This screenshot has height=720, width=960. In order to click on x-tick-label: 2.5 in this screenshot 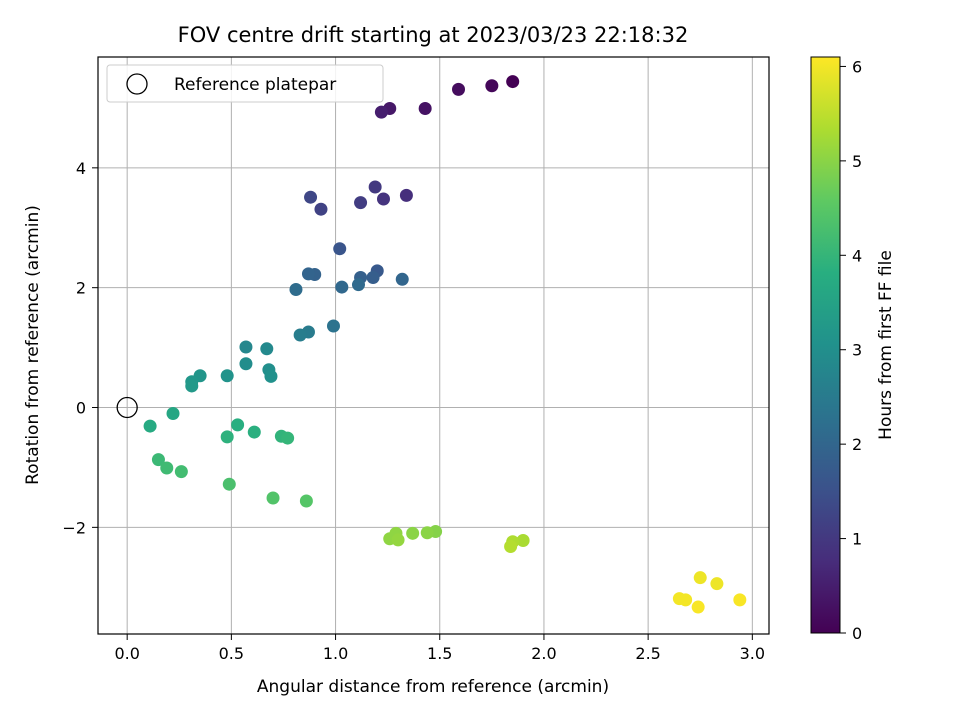, I will do `click(647, 653)`.